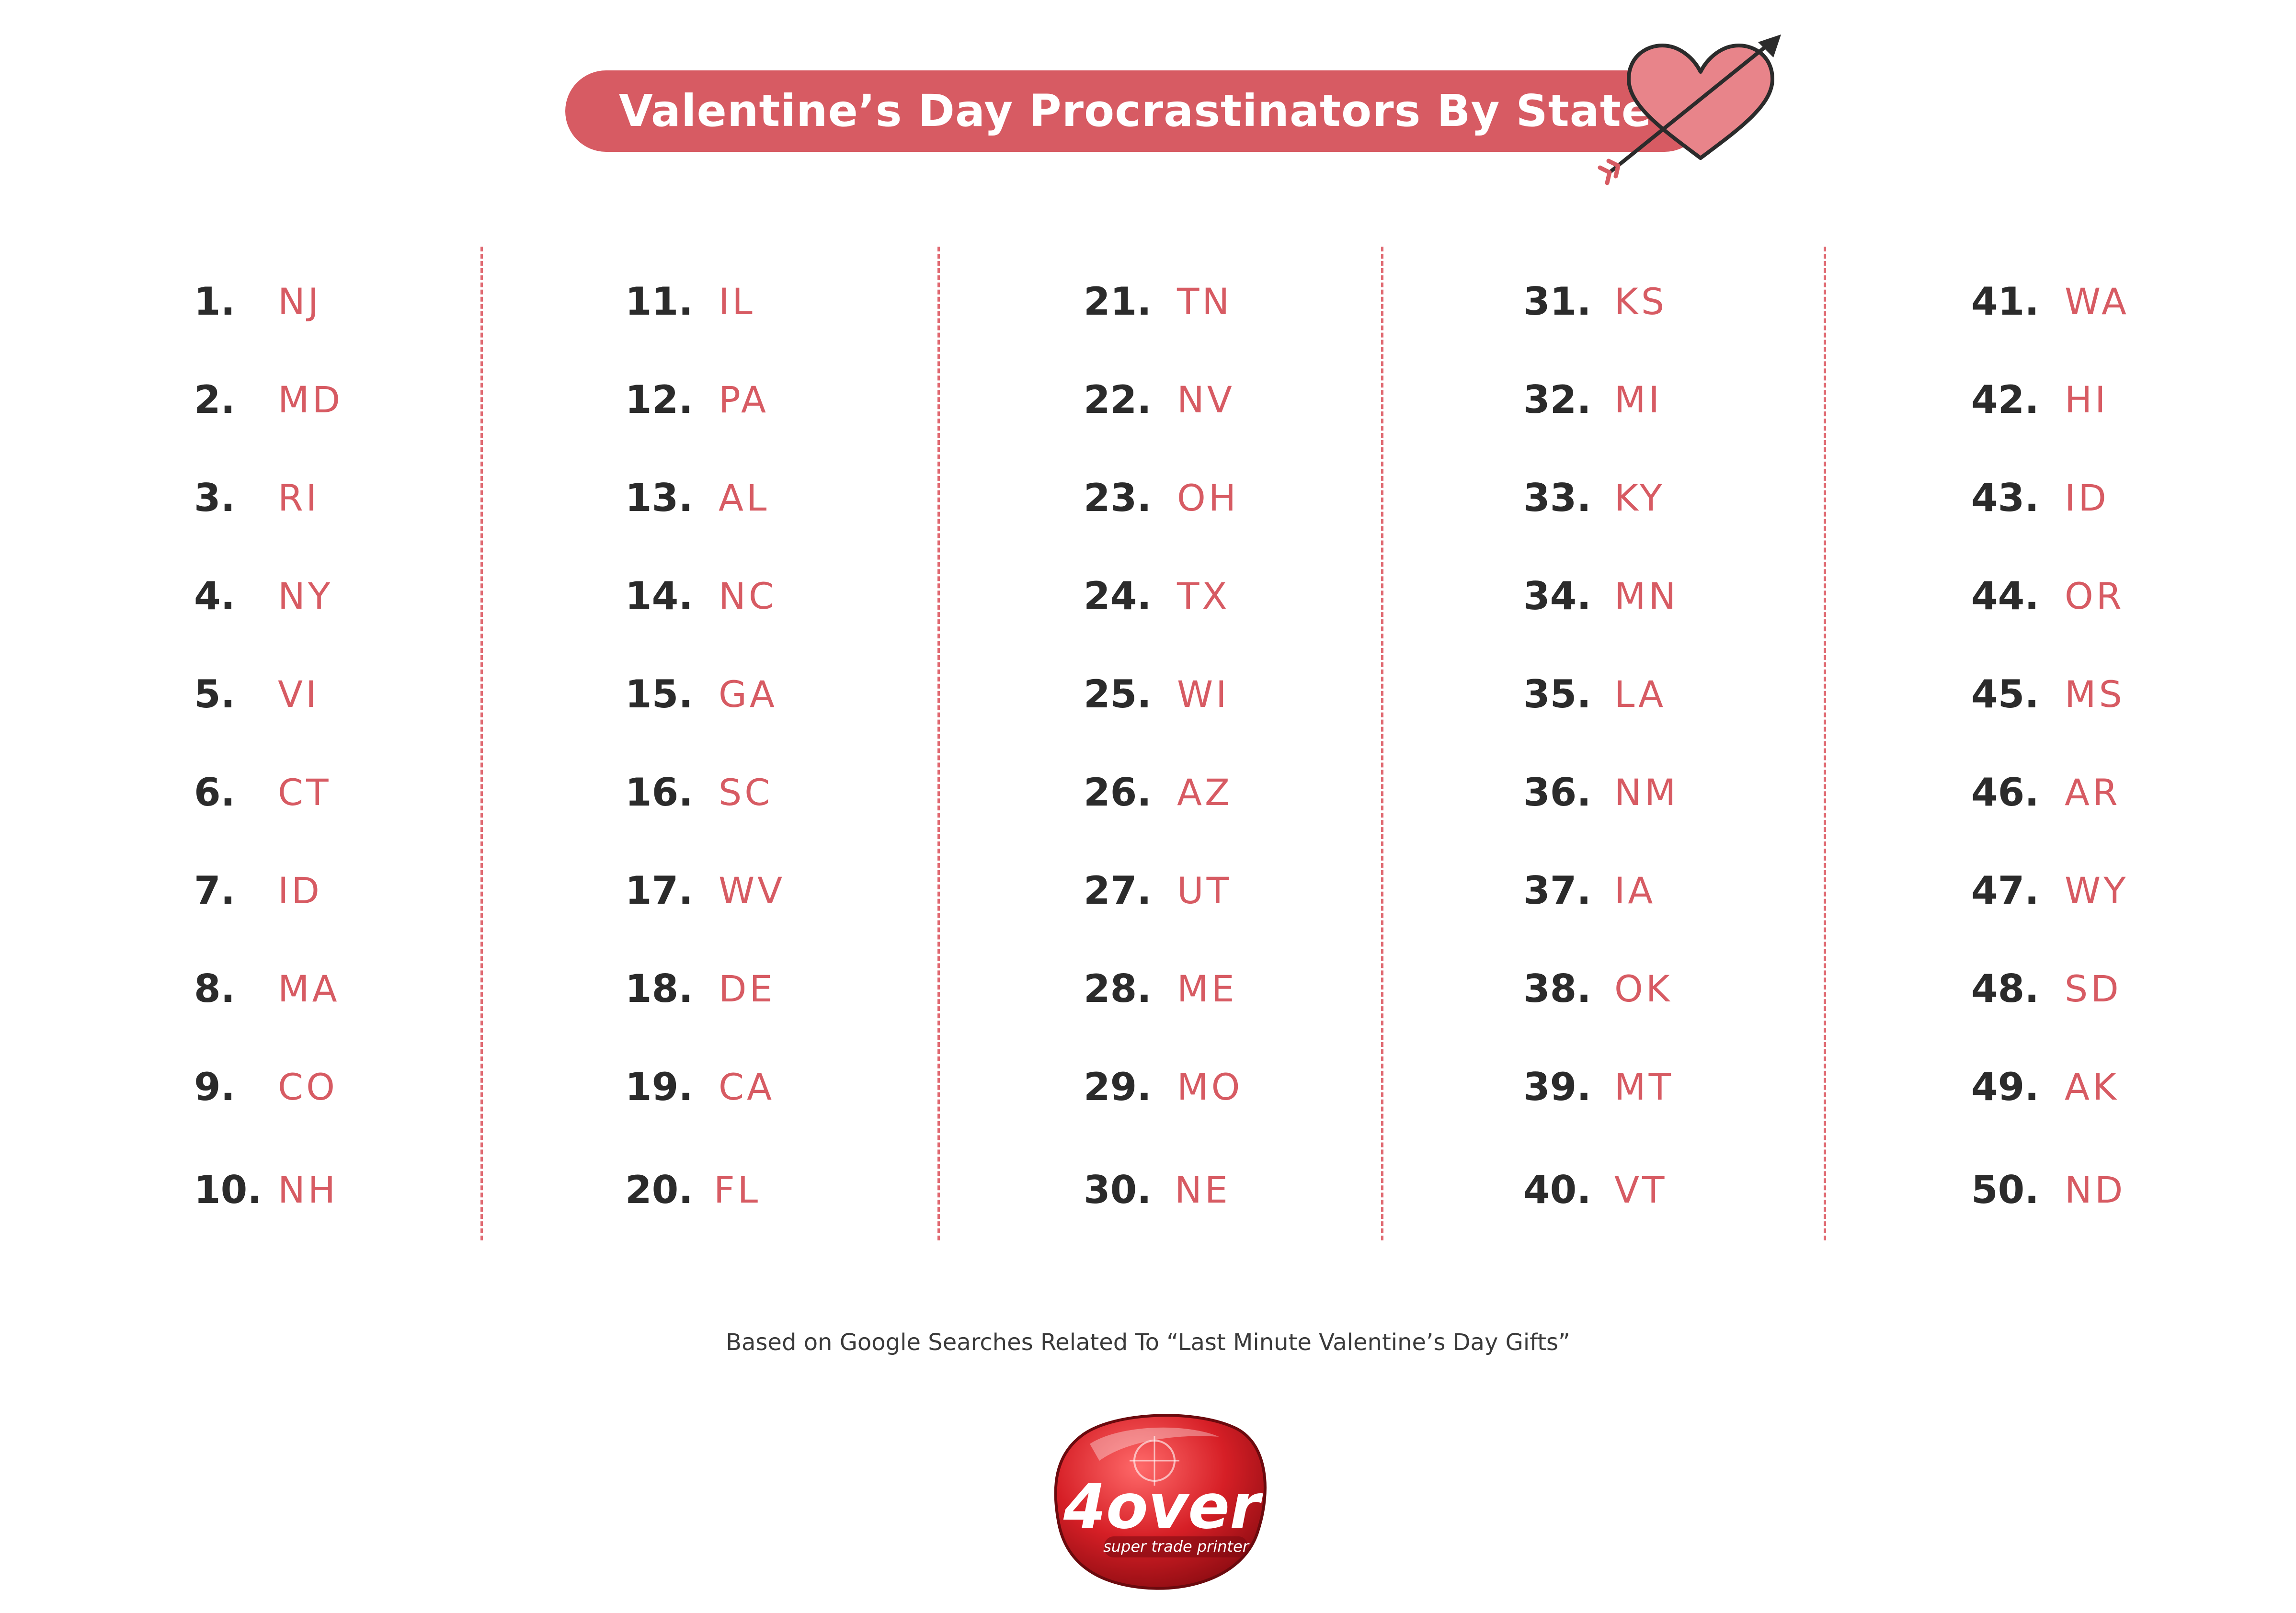 This screenshot has width=2296, height=1613. I want to click on rank-number: 4., so click(215, 596).